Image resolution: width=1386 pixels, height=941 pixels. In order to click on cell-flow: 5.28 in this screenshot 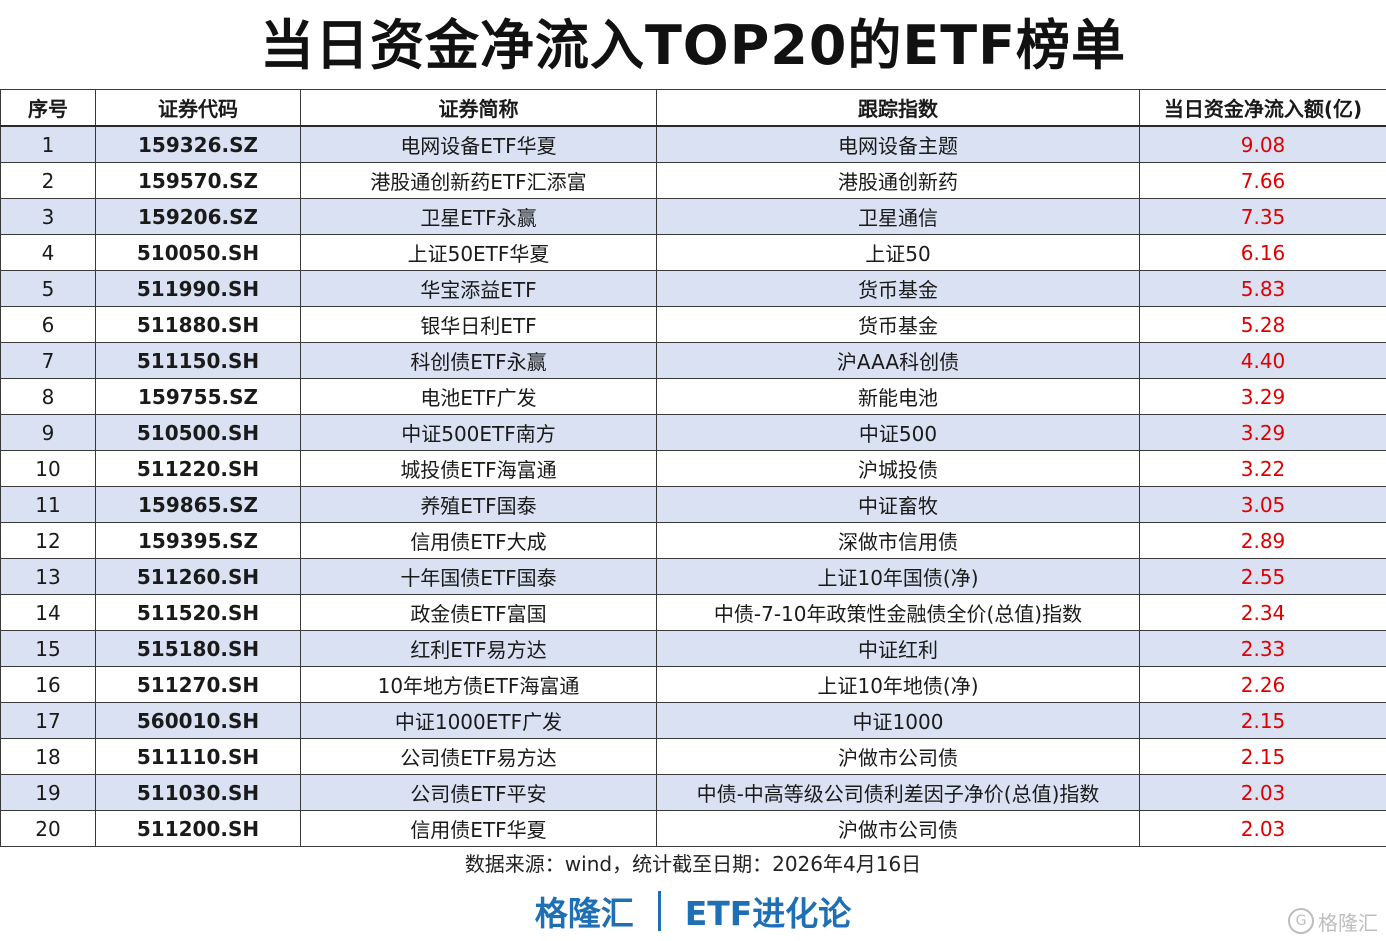, I will do `click(1262, 324)`.